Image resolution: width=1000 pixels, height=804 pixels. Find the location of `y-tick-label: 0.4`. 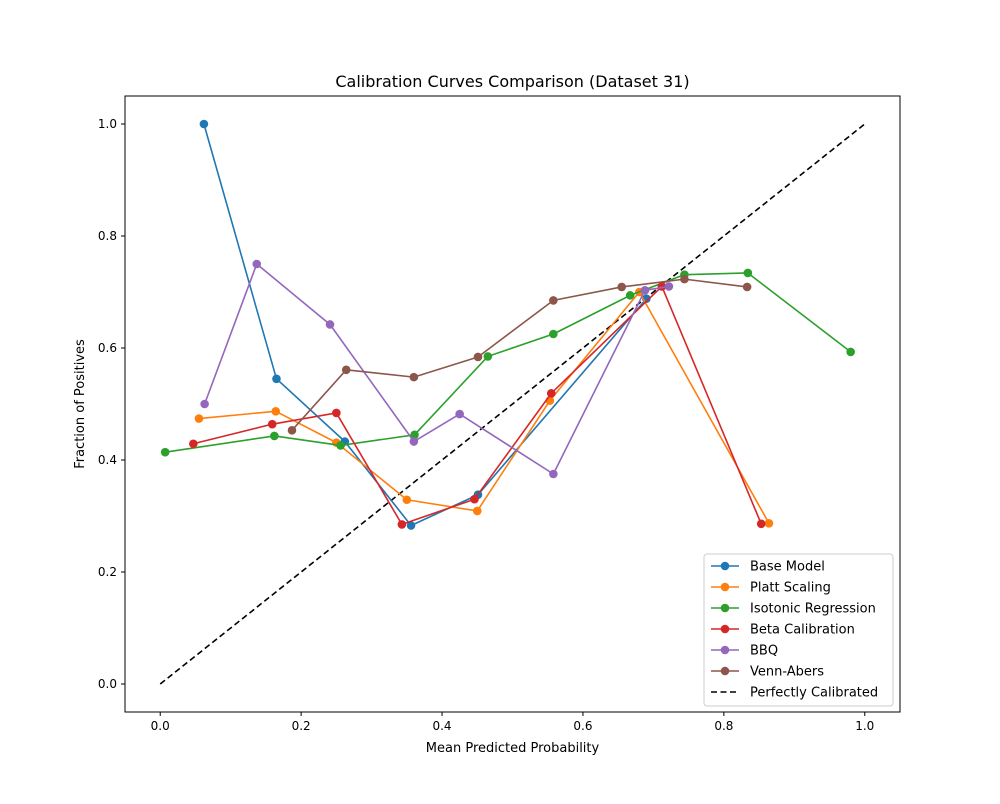

y-tick-label: 0.4 is located at coordinates (107, 460).